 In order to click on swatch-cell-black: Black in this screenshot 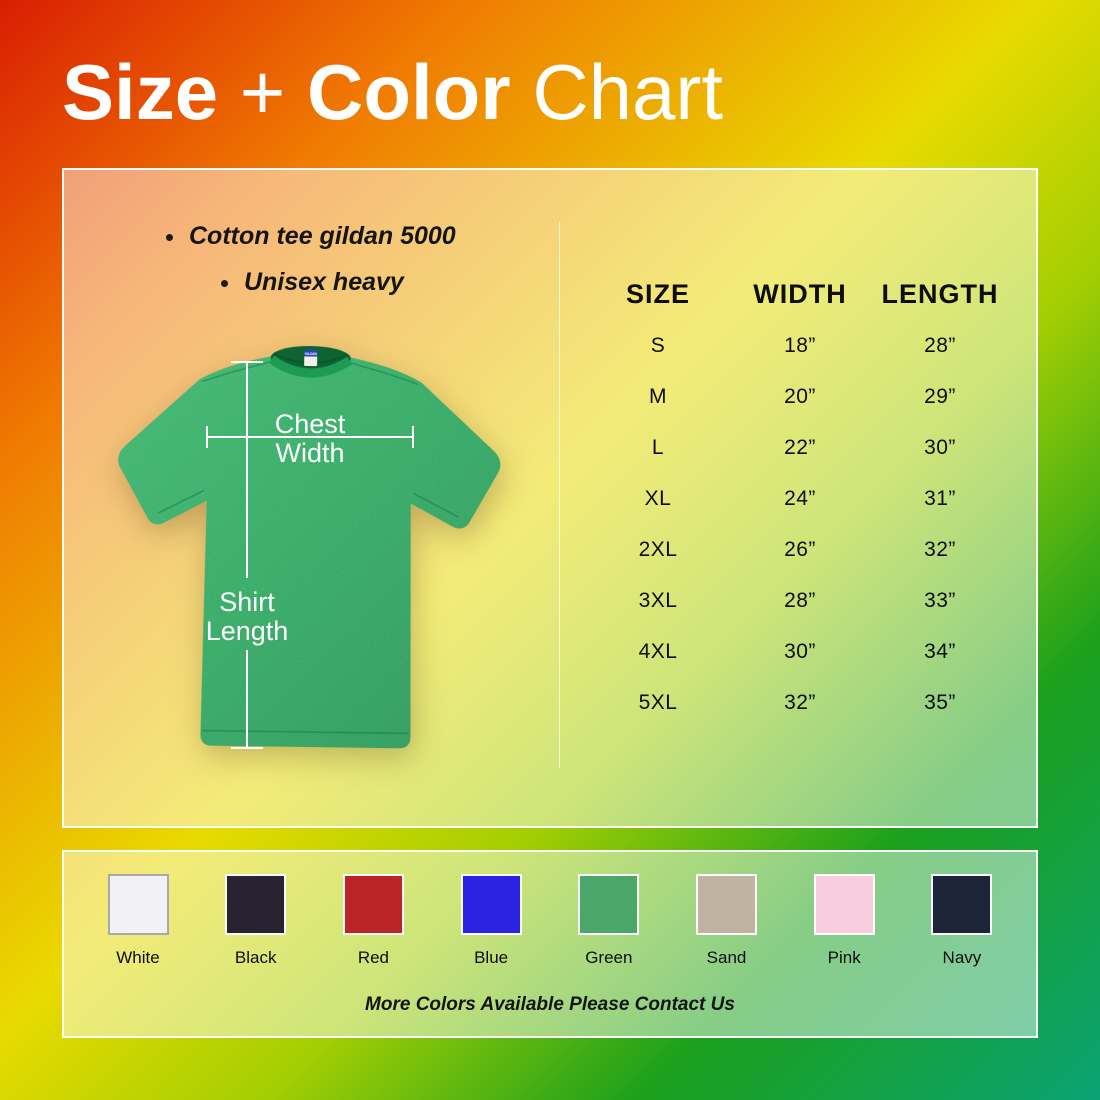, I will do `click(256, 921)`.